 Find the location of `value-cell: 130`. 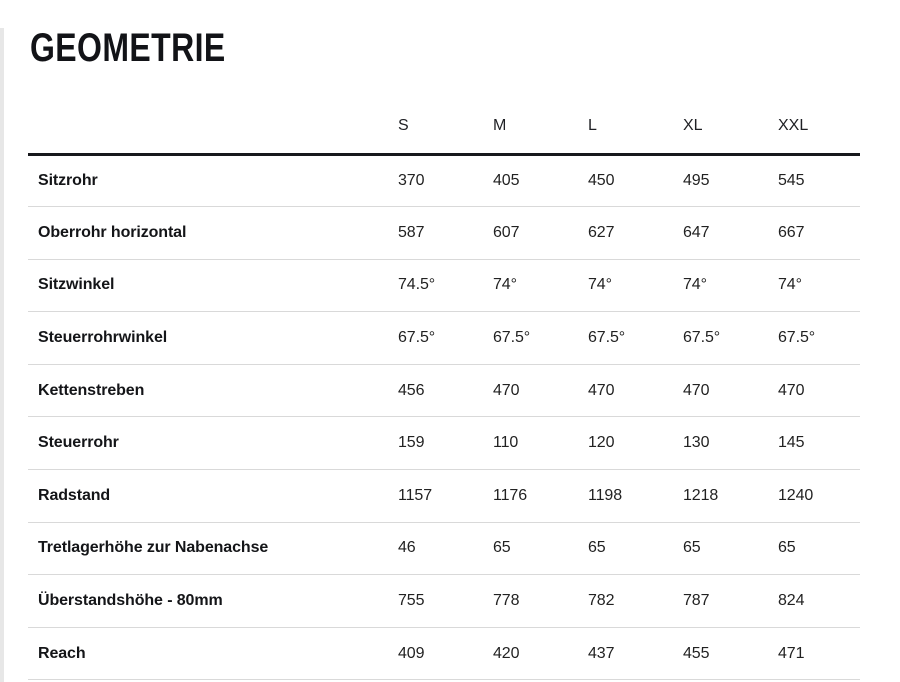

value-cell: 130 is located at coordinates (696, 443).